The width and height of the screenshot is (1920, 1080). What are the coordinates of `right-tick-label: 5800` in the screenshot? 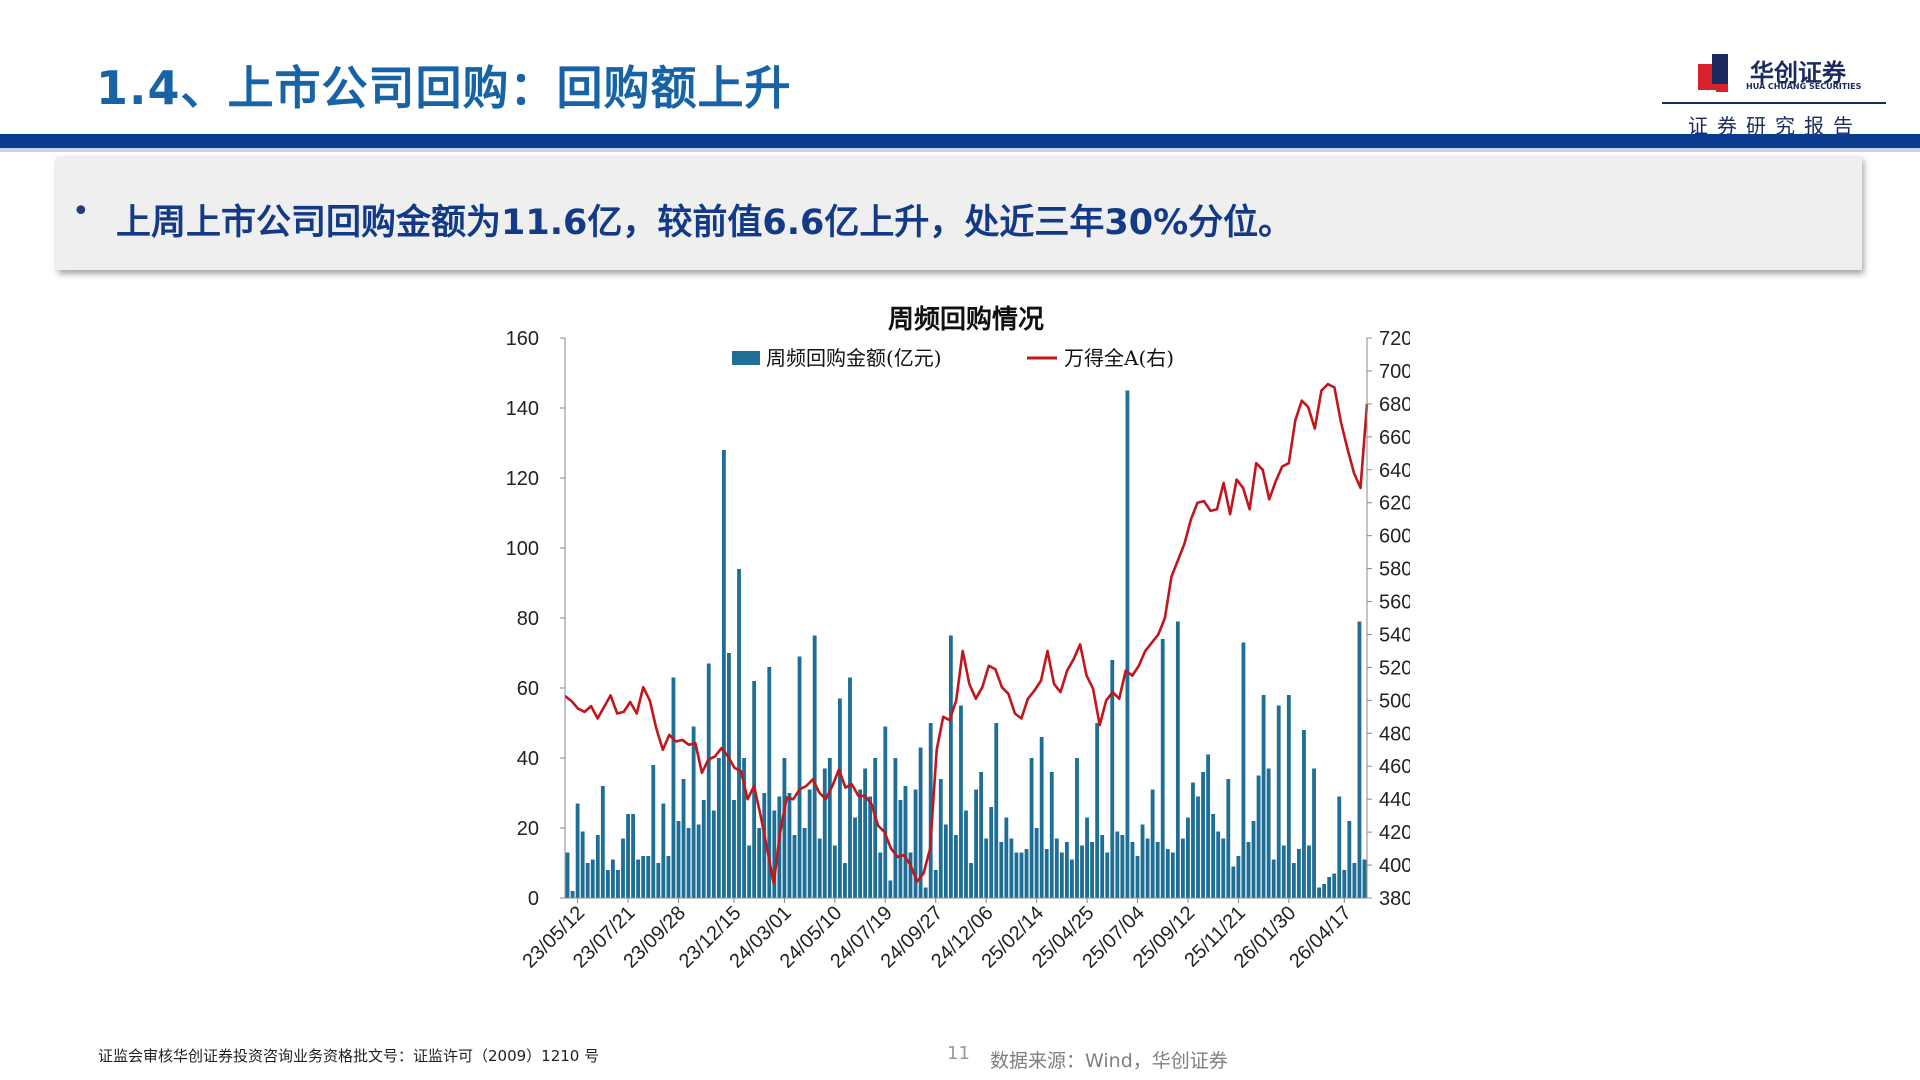 It's located at (1394, 570).